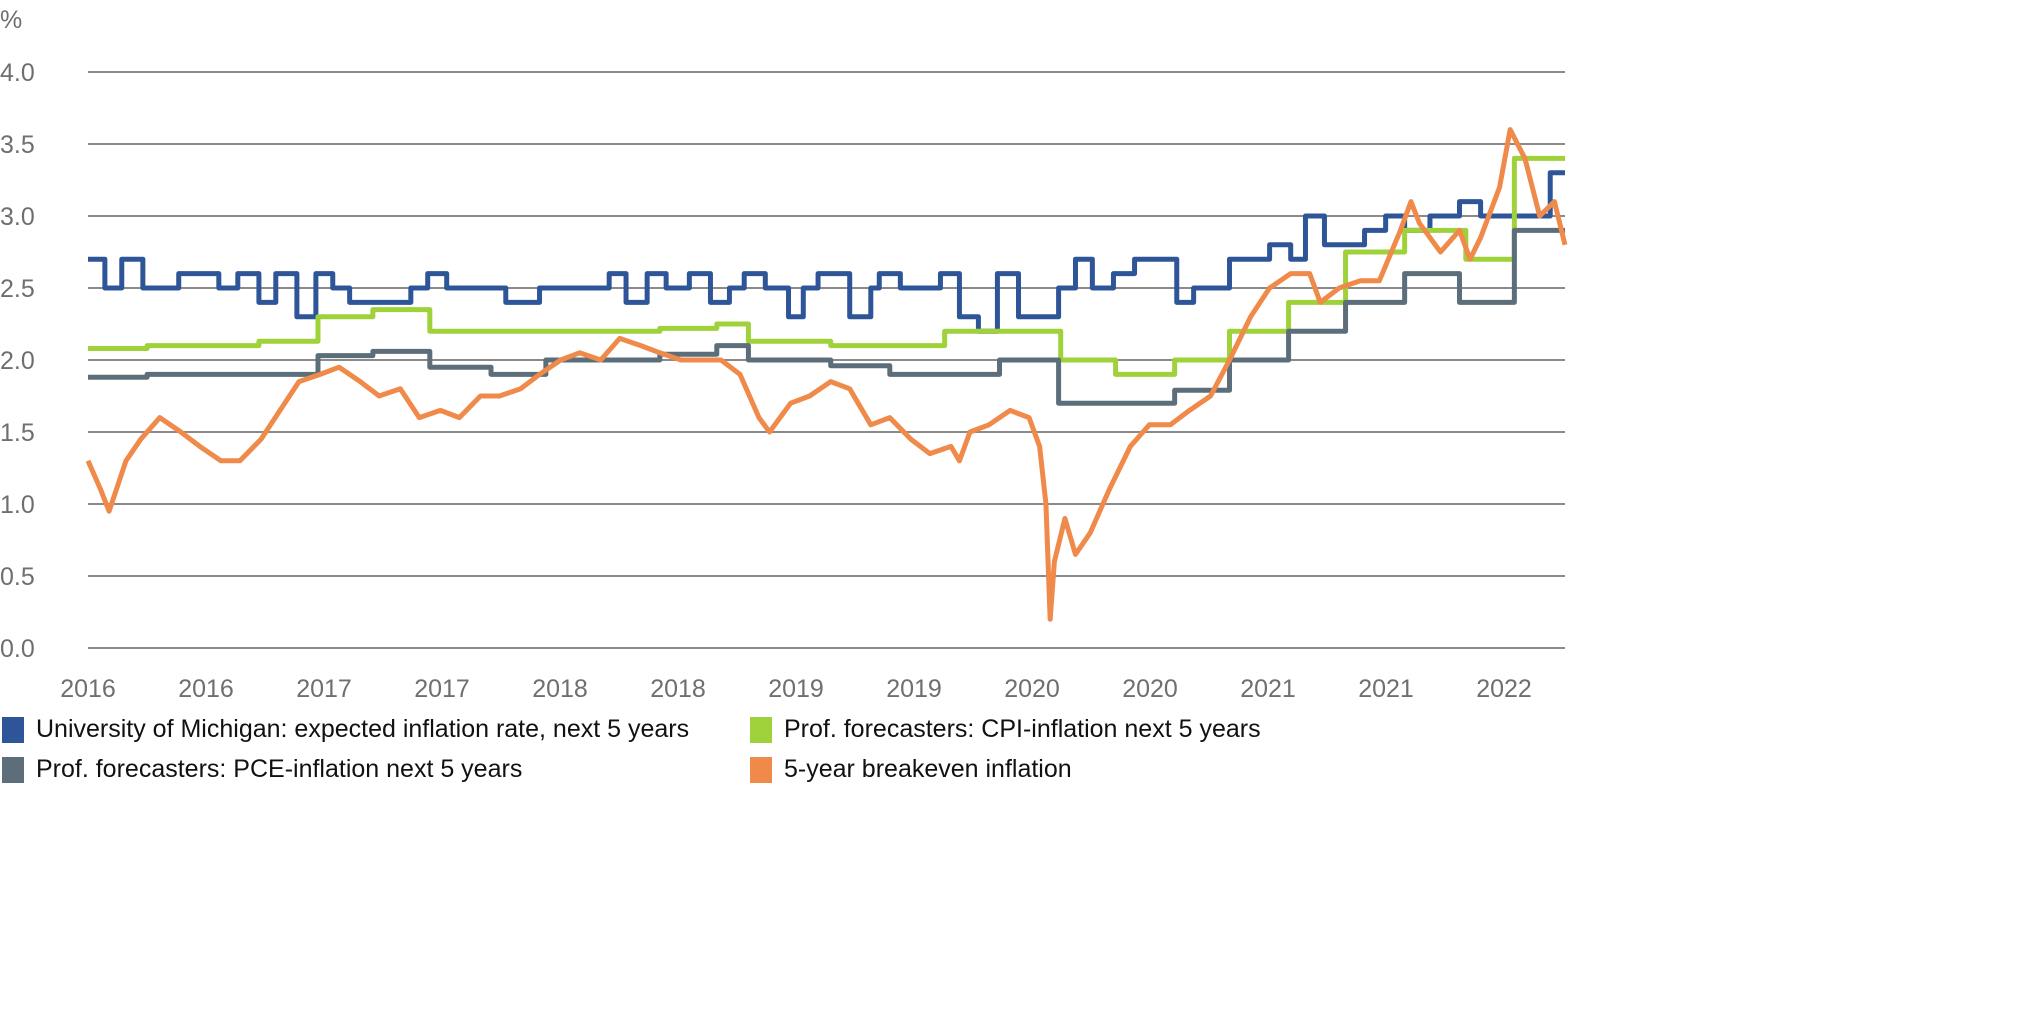  Describe the element at coordinates (1504, 689) in the screenshot. I see `x-tick-label: 2022` at that location.